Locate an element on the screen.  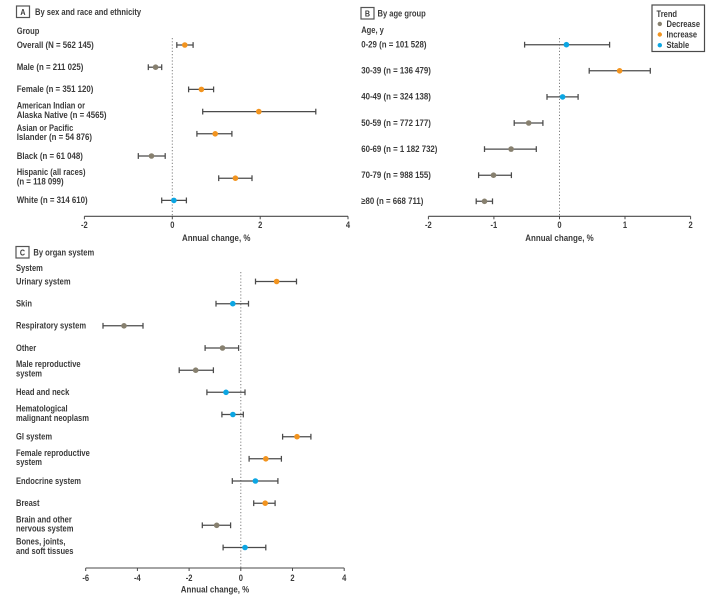
svg-text: Female (n = 351 120) is located at coordinates (55, 89).